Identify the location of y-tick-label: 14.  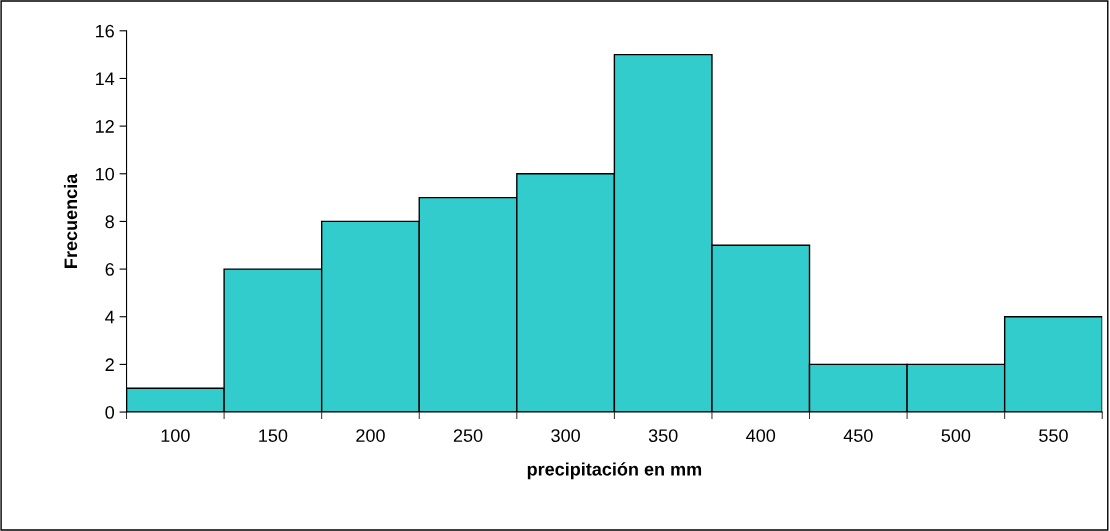
(105, 78).